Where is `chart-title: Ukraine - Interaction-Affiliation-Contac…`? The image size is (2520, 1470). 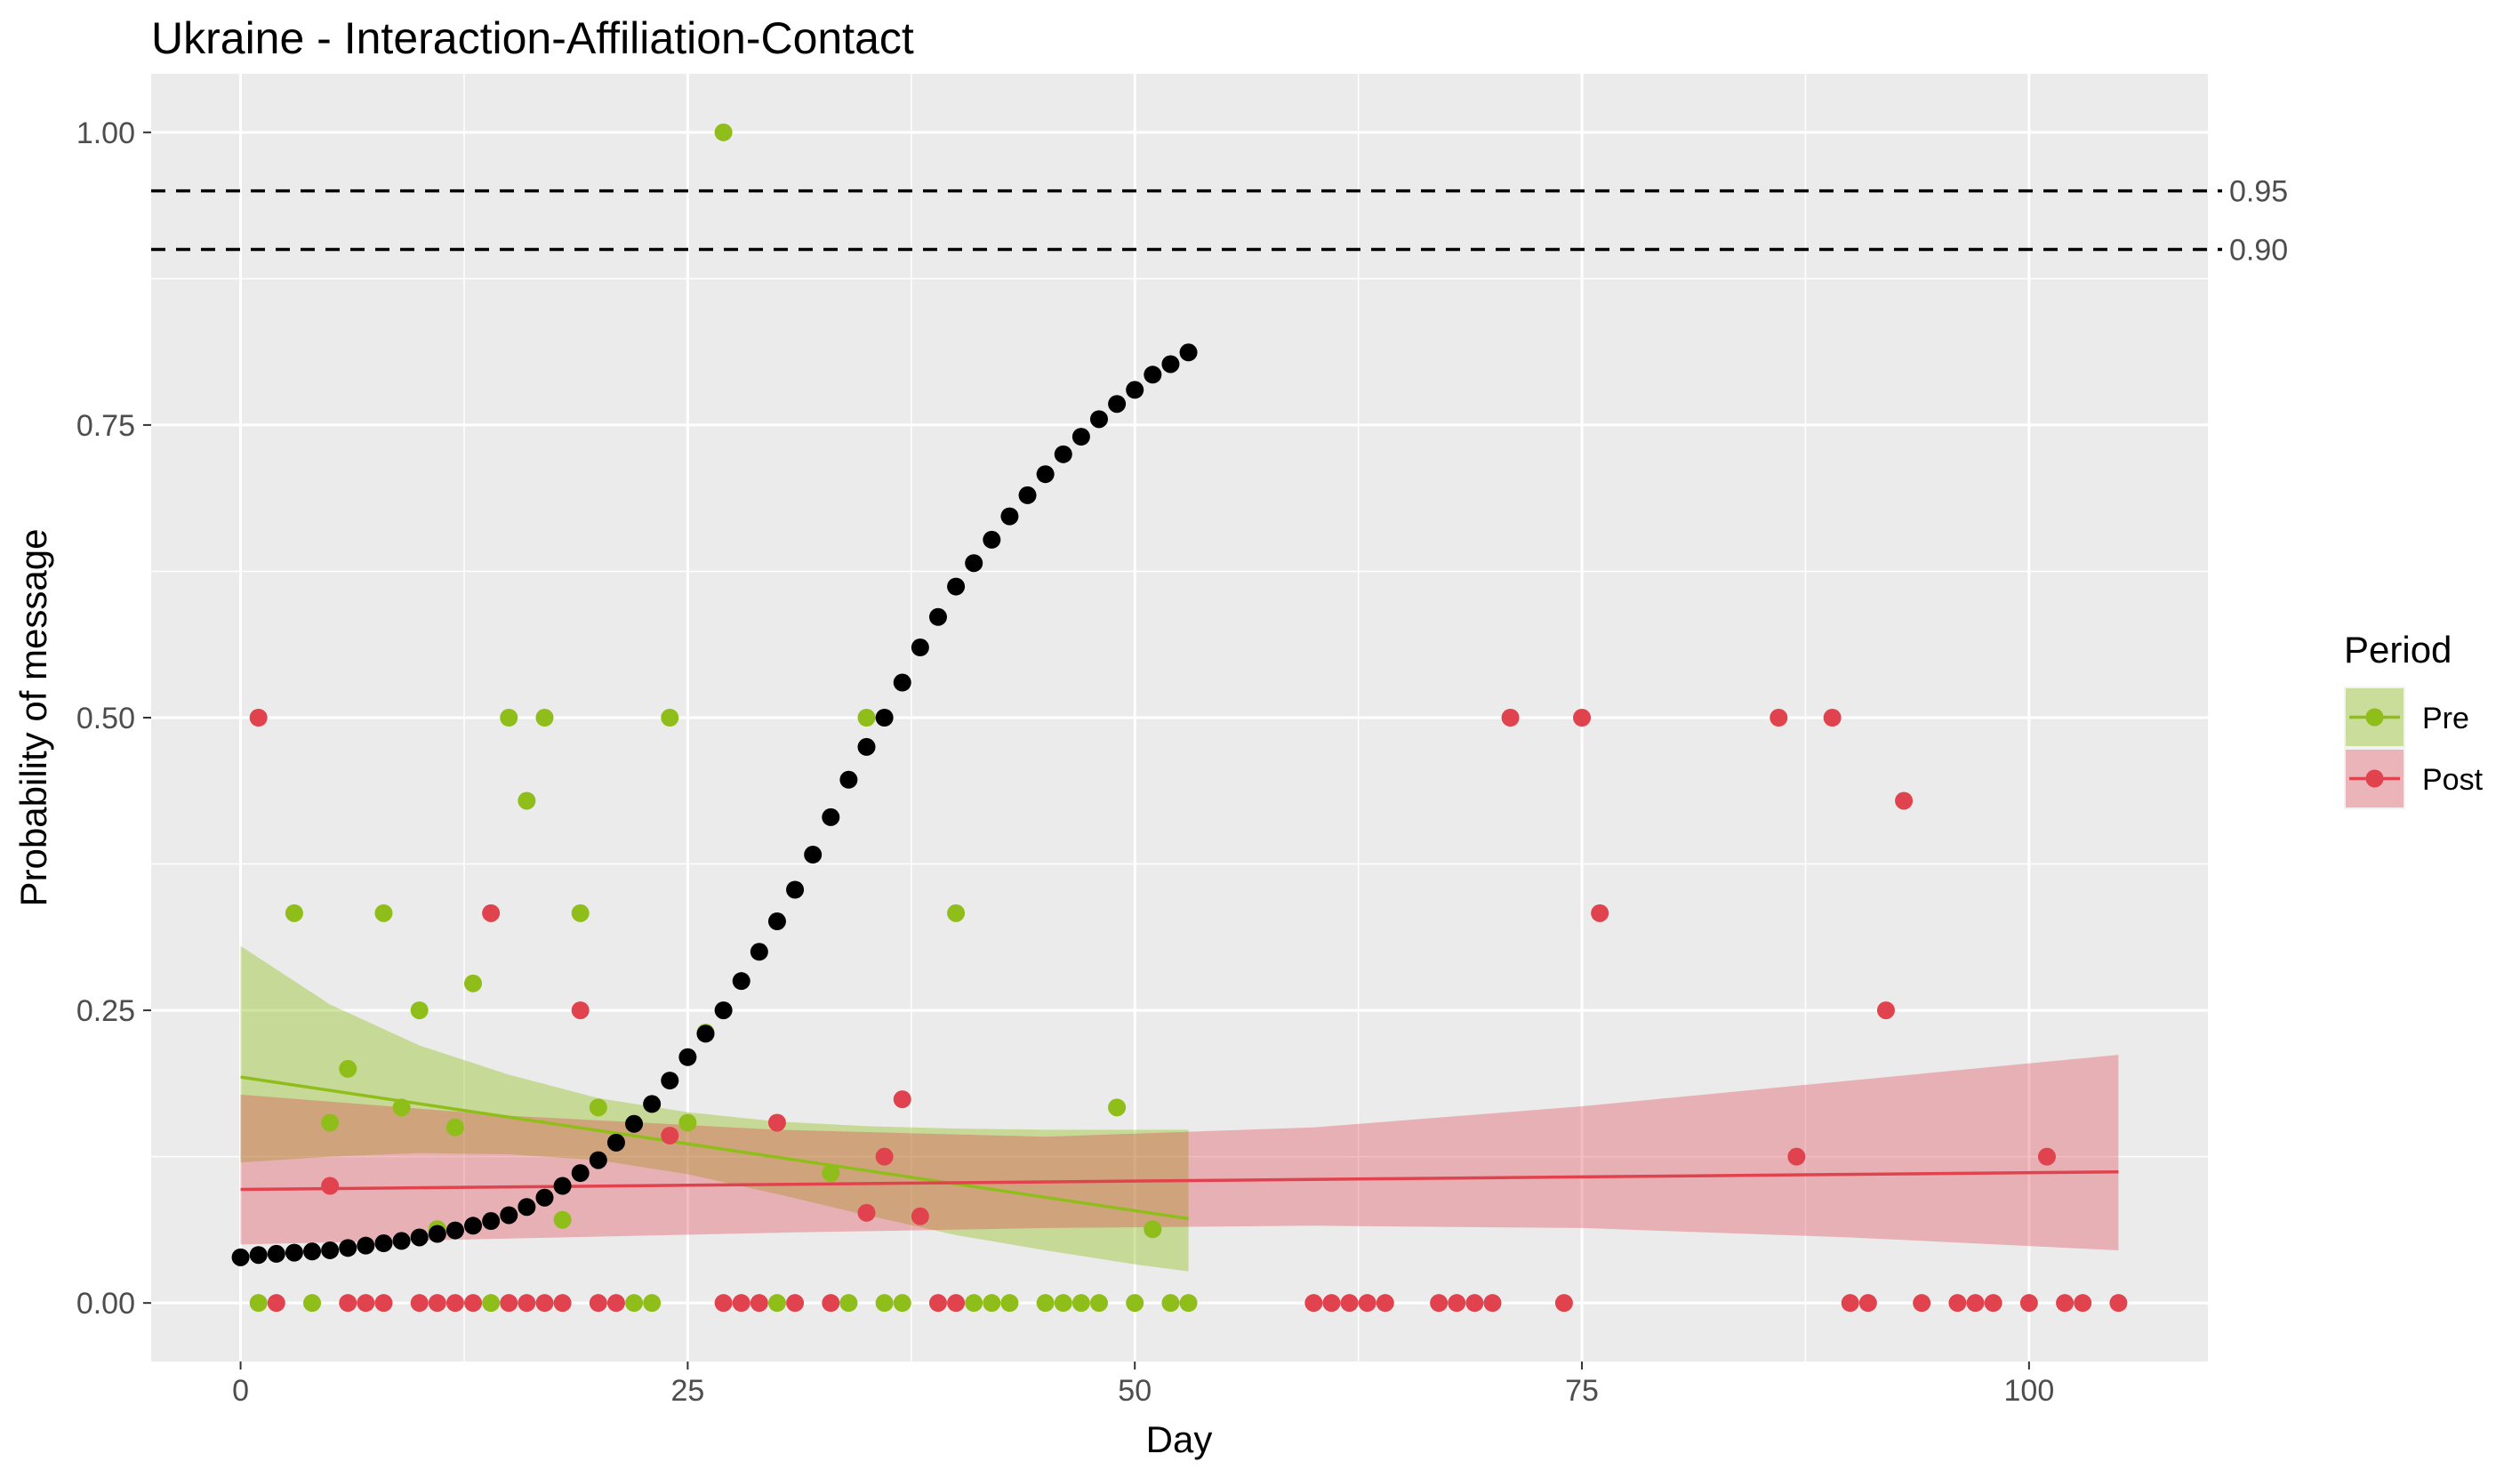
chart-title: Ukraine - Interaction-Affiliation-Contac… is located at coordinates (532, 38).